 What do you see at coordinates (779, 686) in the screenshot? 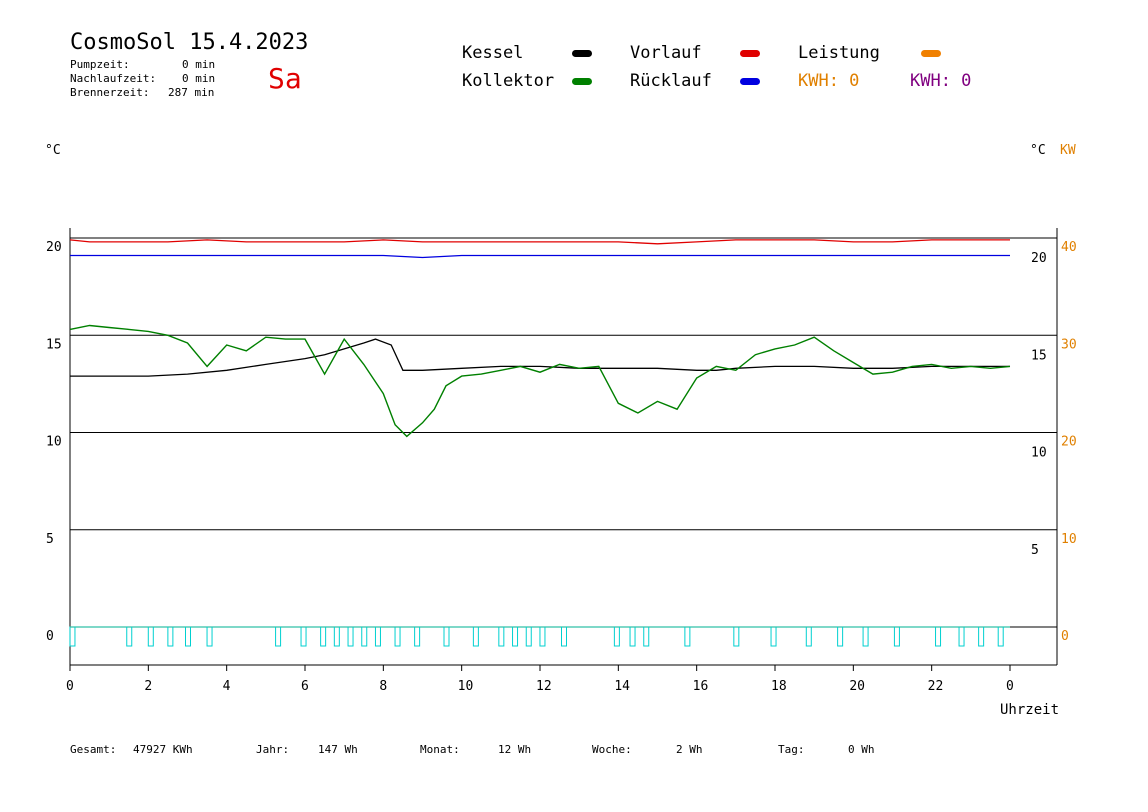
I see `x-tick-label: 18` at bounding box center [779, 686].